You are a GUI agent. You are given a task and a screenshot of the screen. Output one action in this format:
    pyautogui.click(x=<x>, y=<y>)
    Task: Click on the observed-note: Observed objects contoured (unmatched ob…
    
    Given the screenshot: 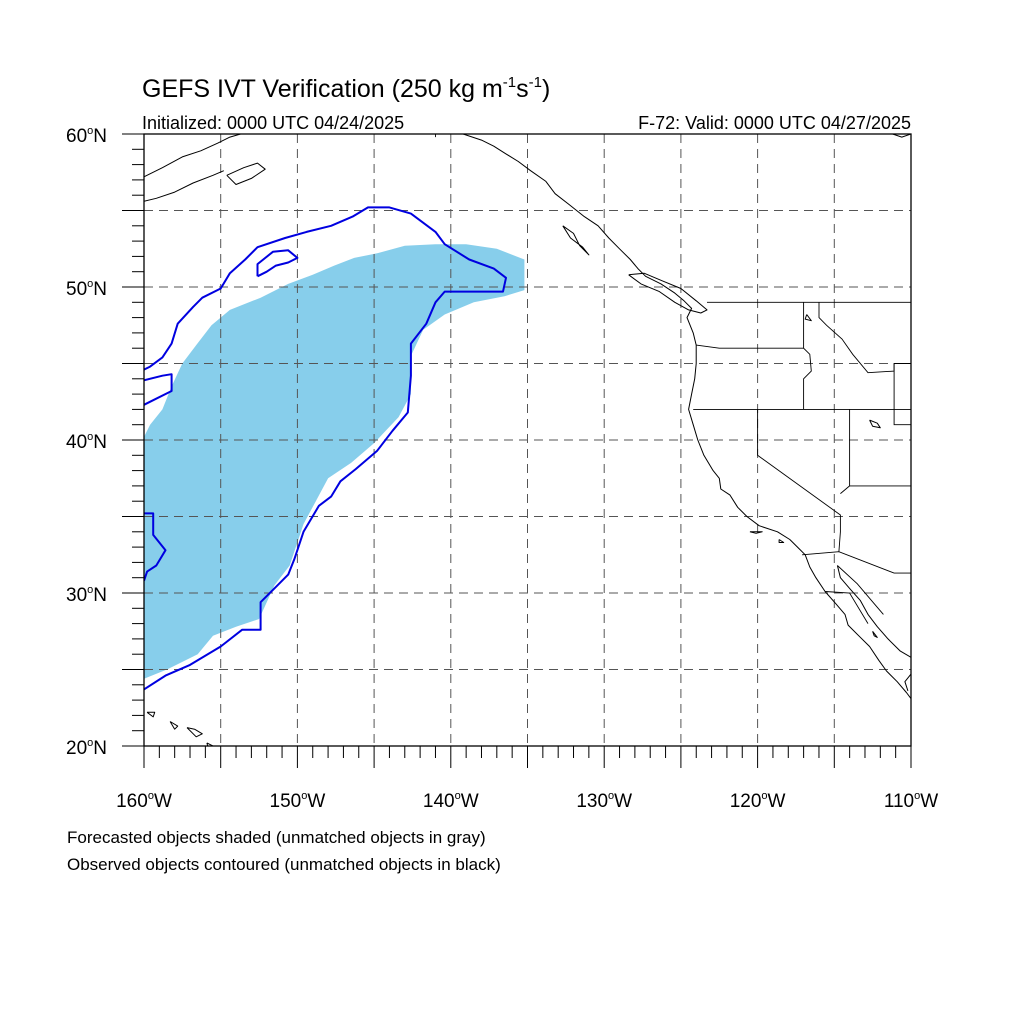 What is the action you would take?
    pyautogui.click(x=284, y=864)
    